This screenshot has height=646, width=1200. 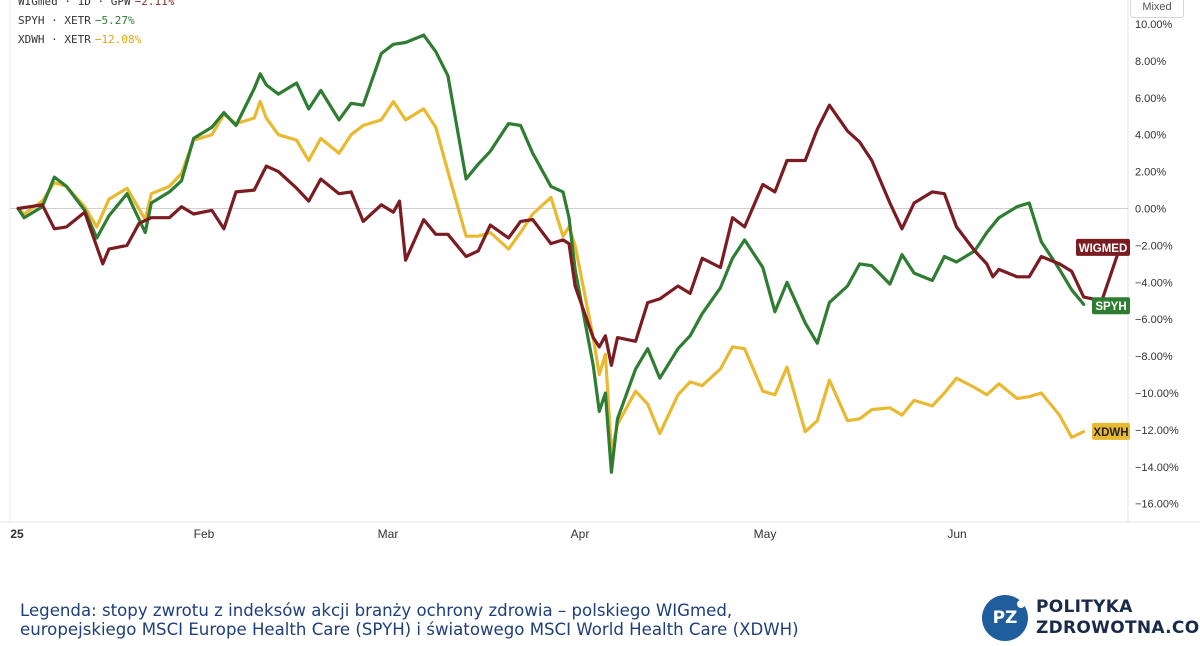 What do you see at coordinates (1118, 628) in the screenshot?
I see `logo-line-2: ZDROWOTNA.COM` at bounding box center [1118, 628].